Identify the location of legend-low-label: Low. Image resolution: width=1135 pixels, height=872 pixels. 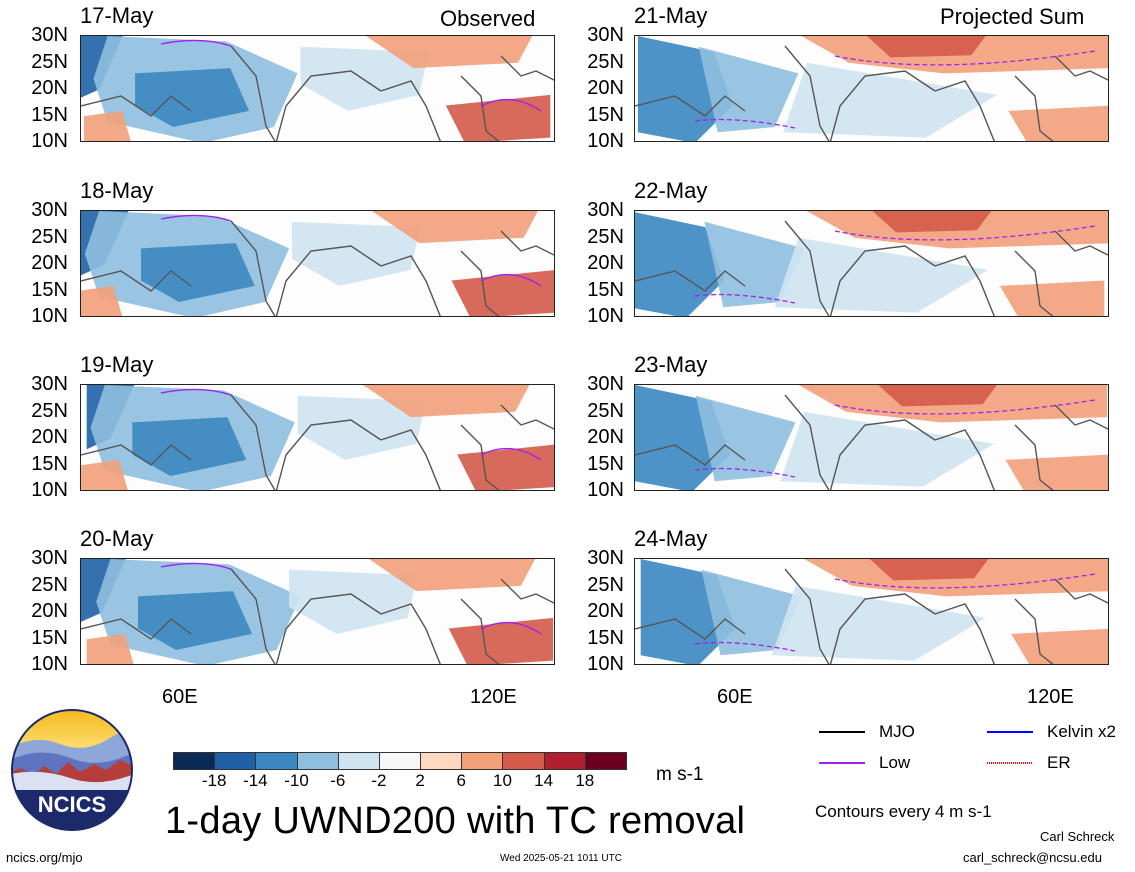
(895, 762).